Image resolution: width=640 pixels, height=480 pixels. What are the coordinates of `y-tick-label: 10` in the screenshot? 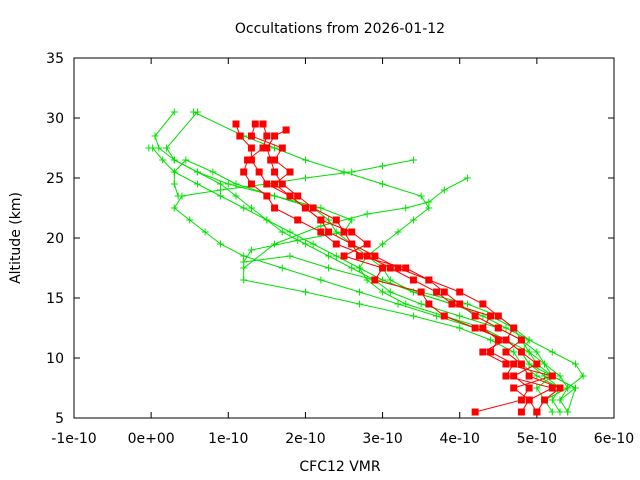 It's located at (55, 359).